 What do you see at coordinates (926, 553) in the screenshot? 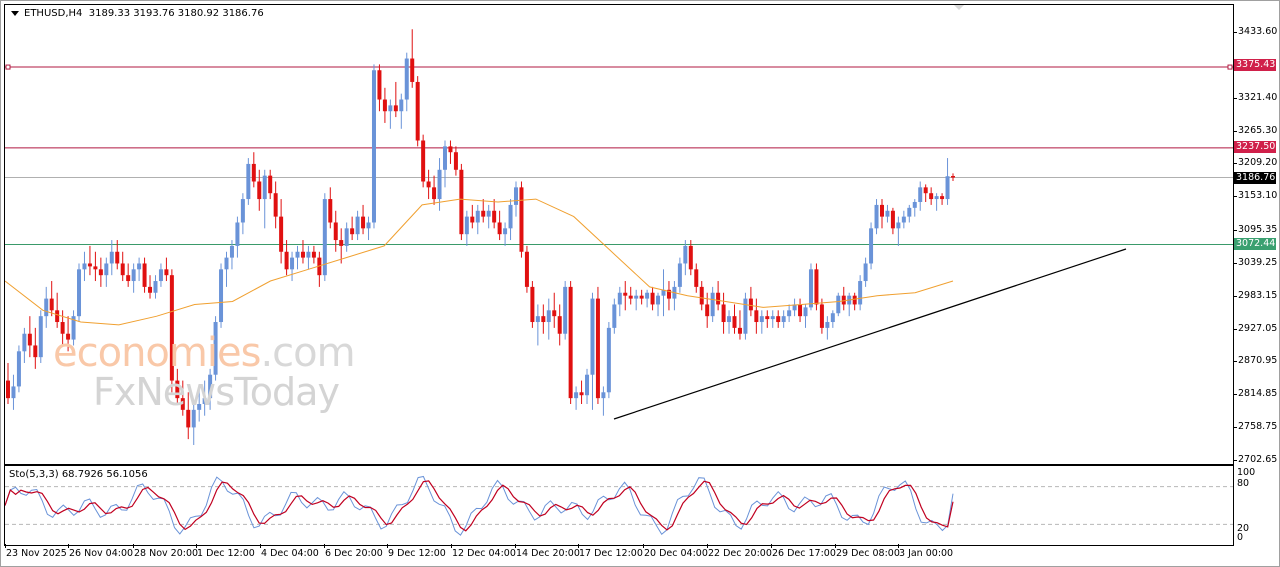
I see `time-tick-label: 3 Jan 00:00` at bounding box center [926, 553].